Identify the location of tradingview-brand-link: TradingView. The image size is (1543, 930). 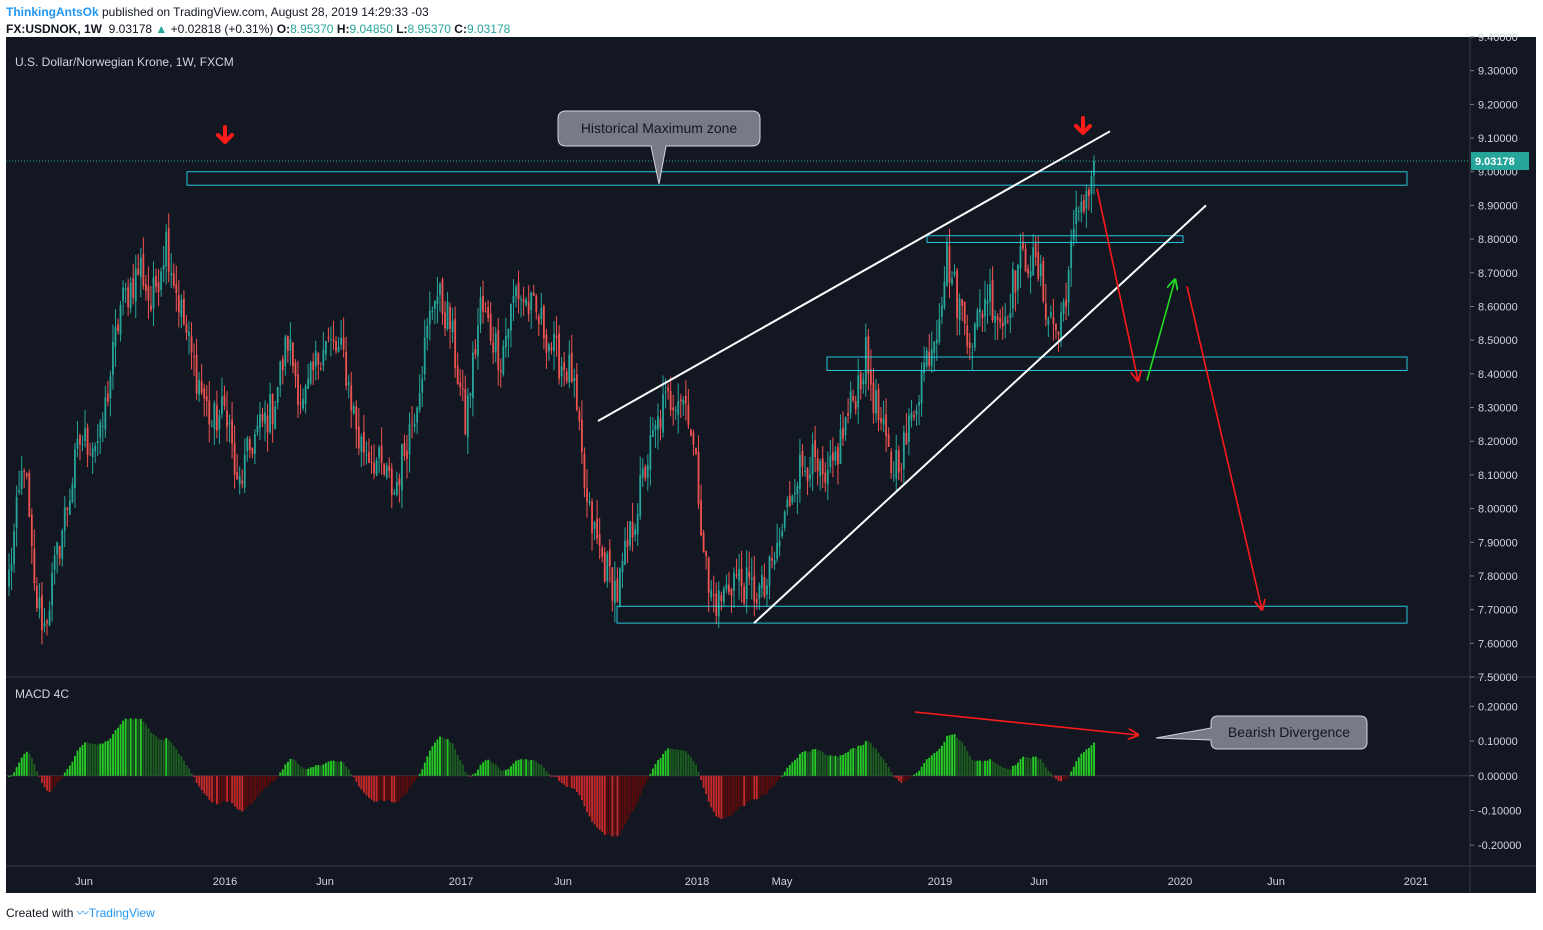
(121, 913).